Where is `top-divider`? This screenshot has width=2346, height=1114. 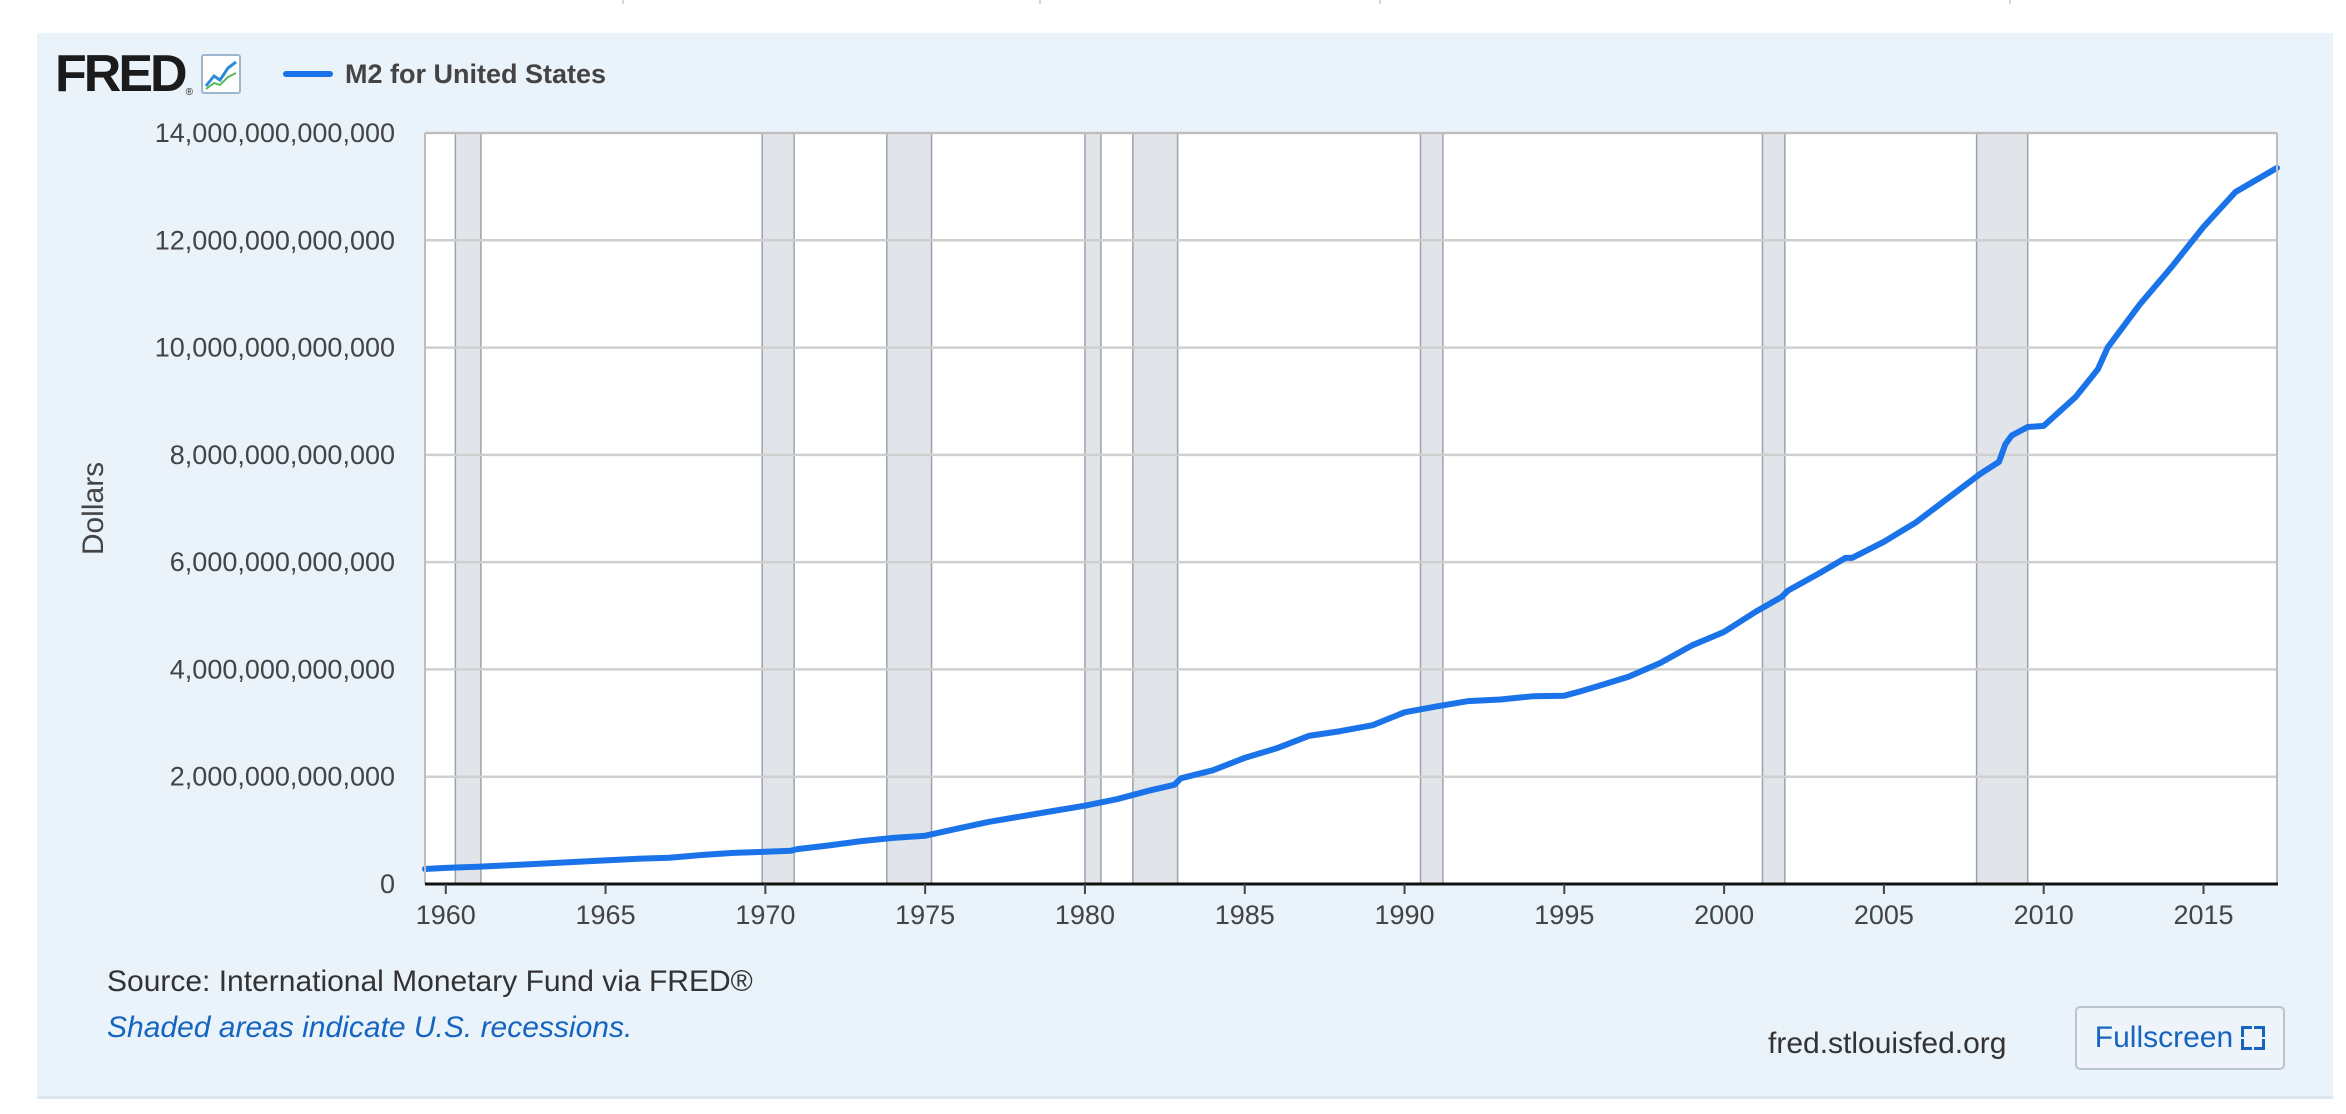
top-divider is located at coordinates (1173, 2).